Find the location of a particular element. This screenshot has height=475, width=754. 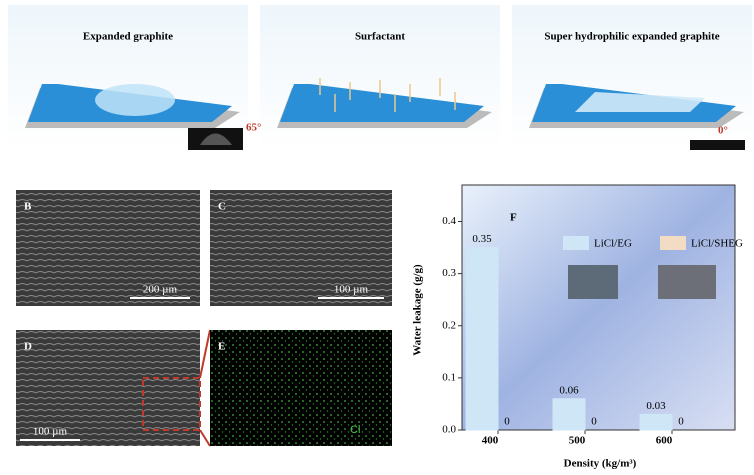

panel-label: D is located at coordinates (28, 347).